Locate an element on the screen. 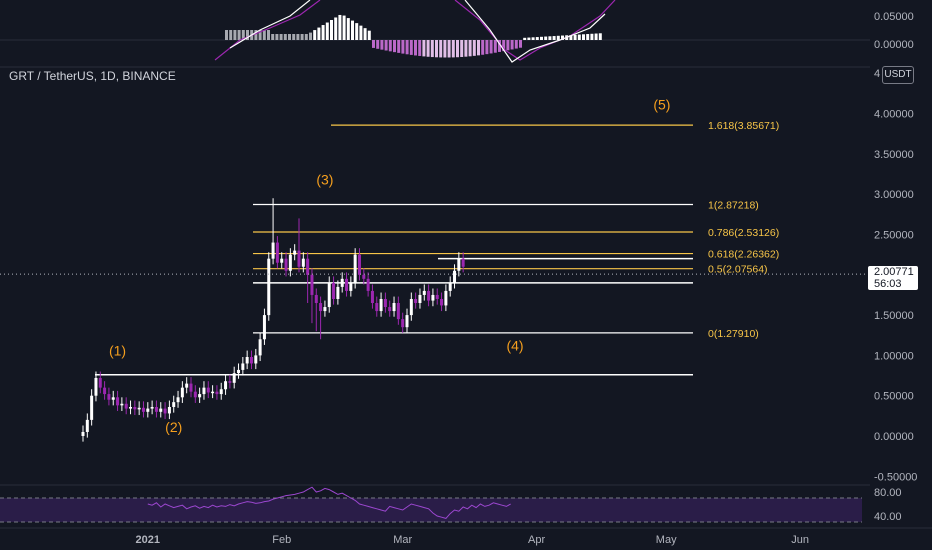 This screenshot has height=550, width=932. wave-label: (3) is located at coordinates (324, 180).